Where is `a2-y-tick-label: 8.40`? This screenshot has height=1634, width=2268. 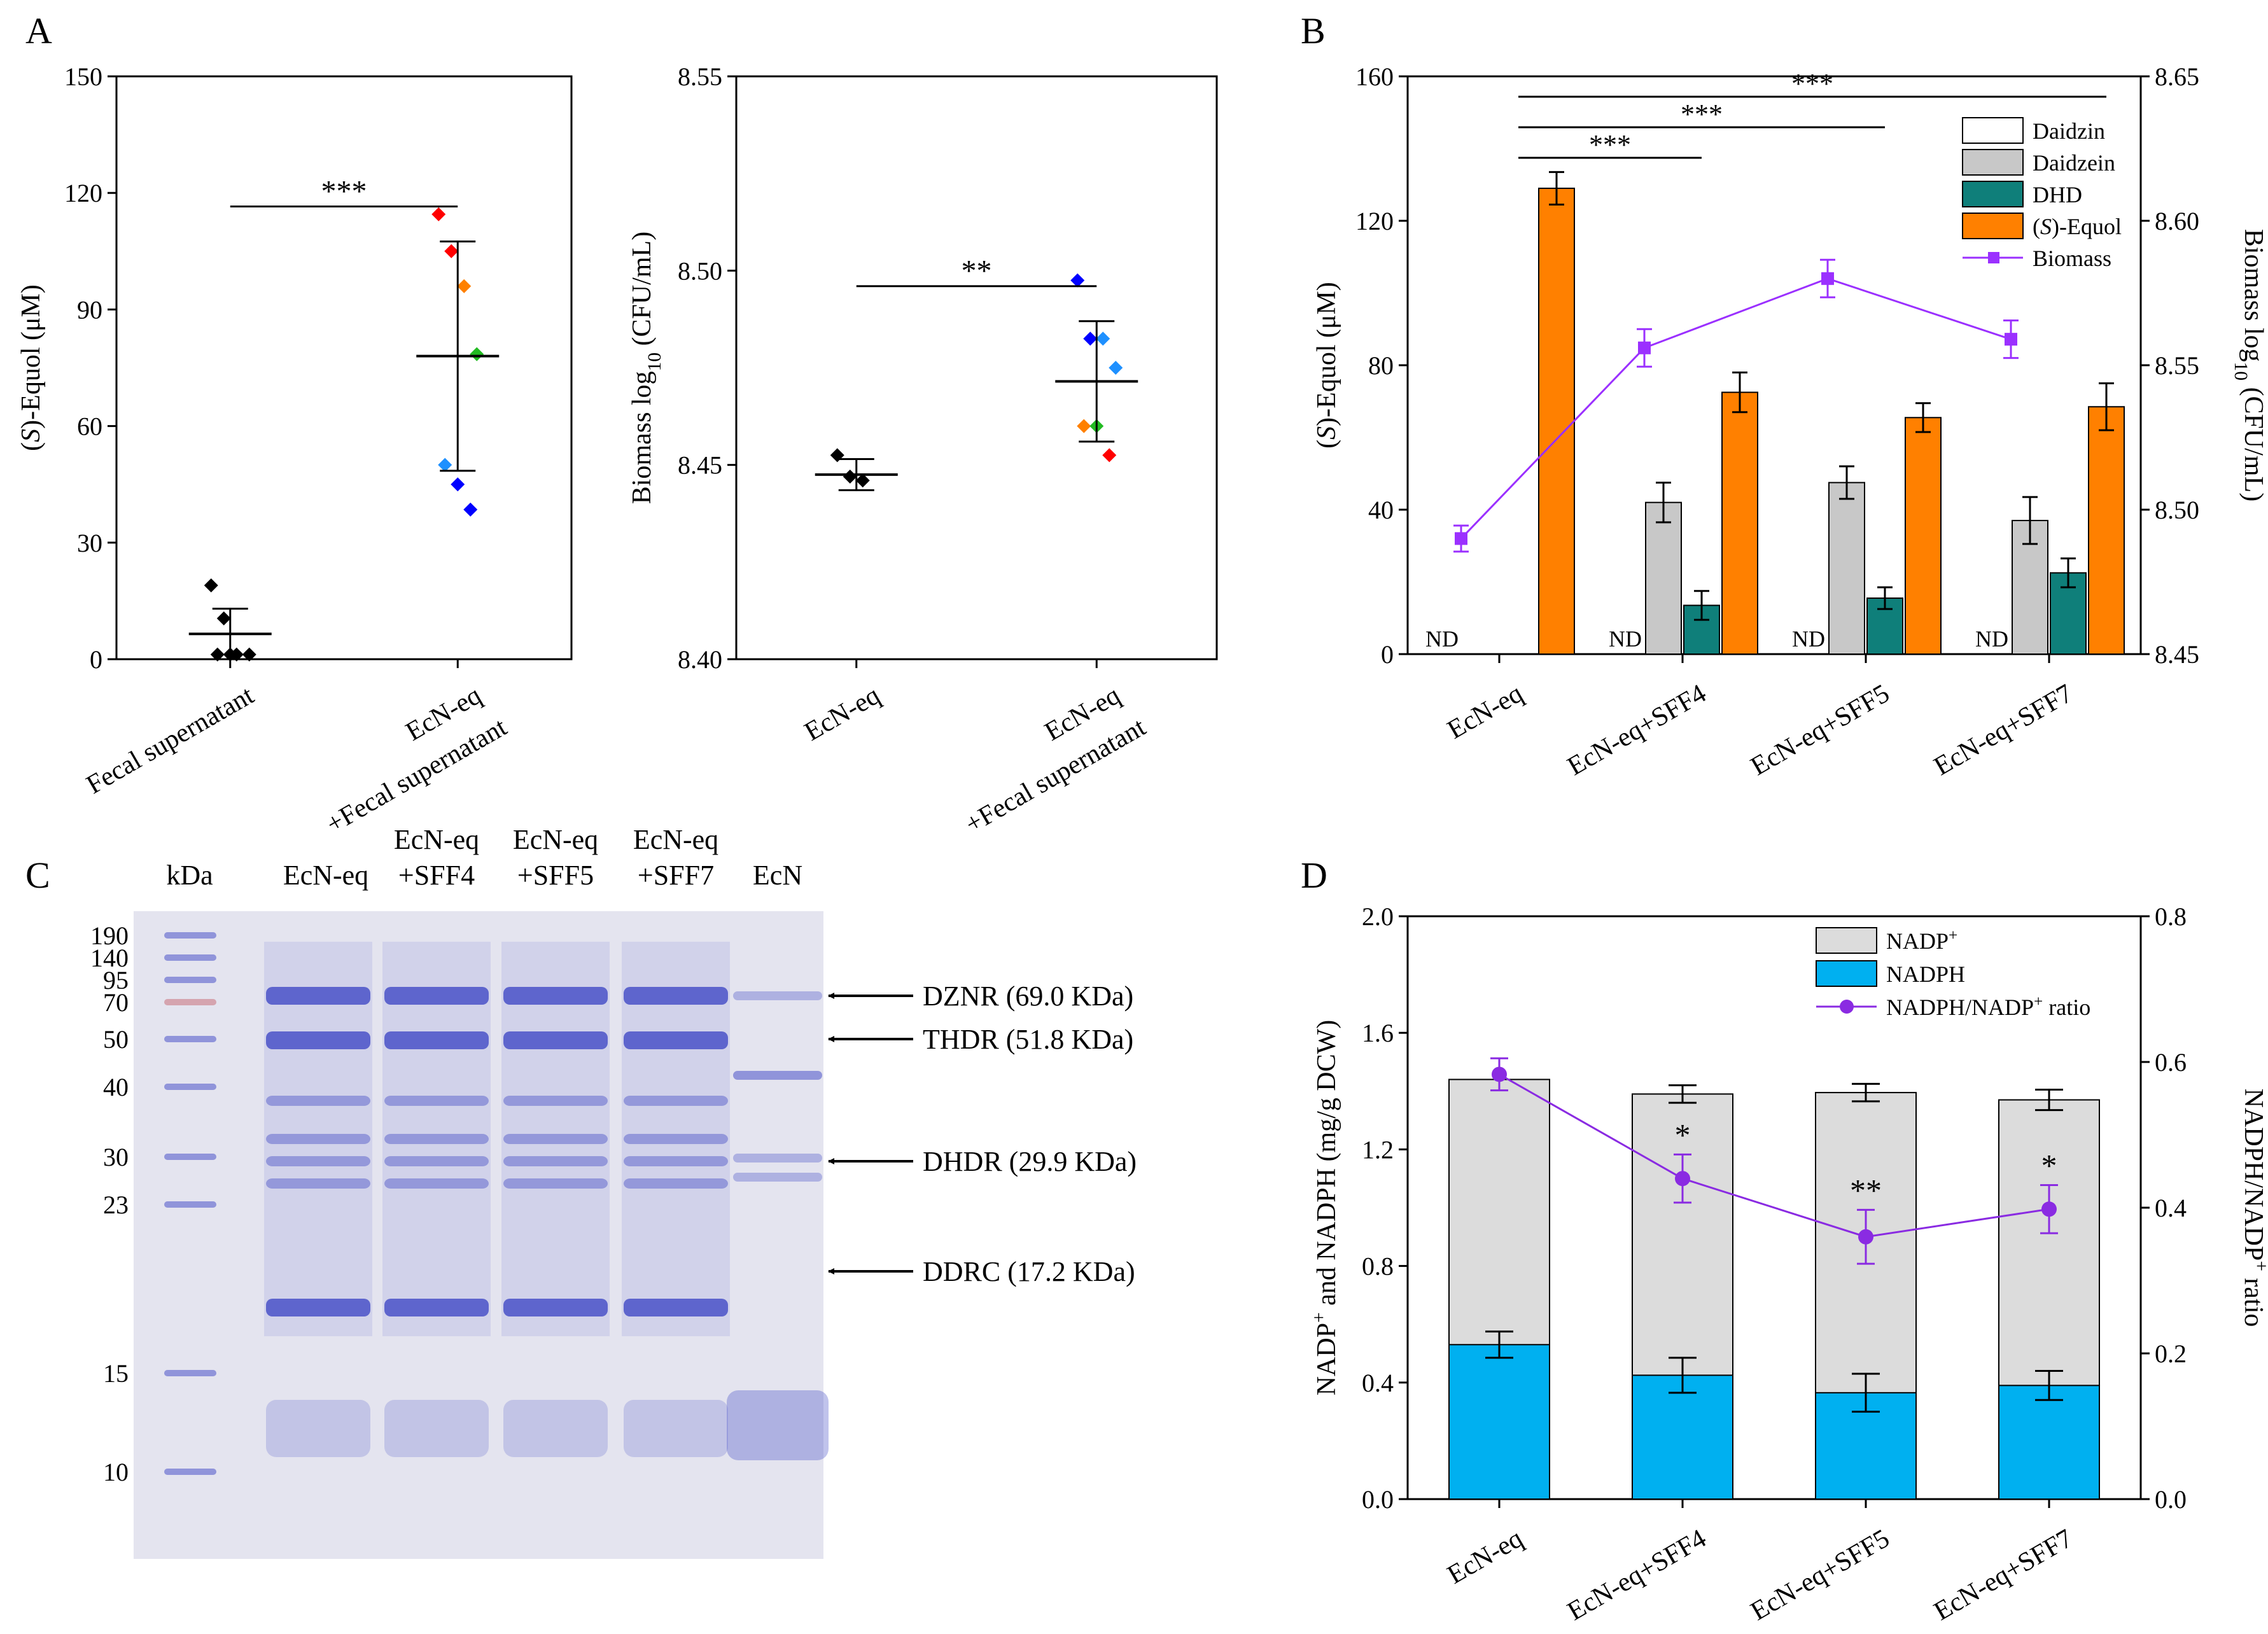
a2-y-tick-label: 8.40 is located at coordinates (700, 659).